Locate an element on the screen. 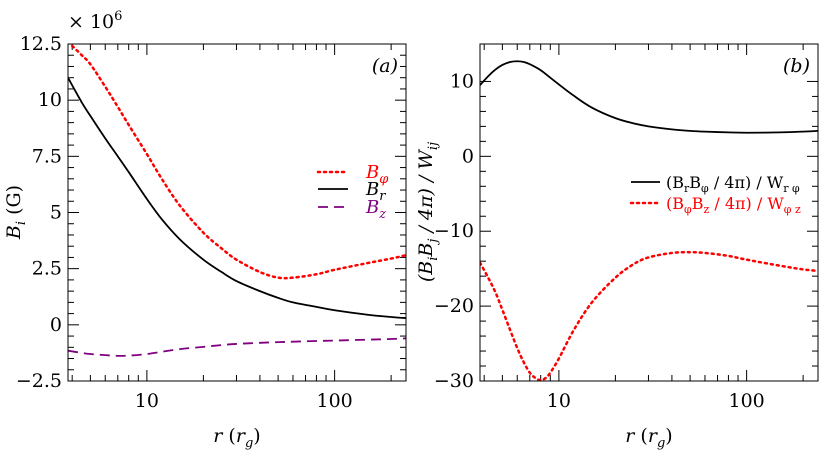  legend-label-phiz: (BφBz / 4π) / Wφ z is located at coordinates (733, 205).